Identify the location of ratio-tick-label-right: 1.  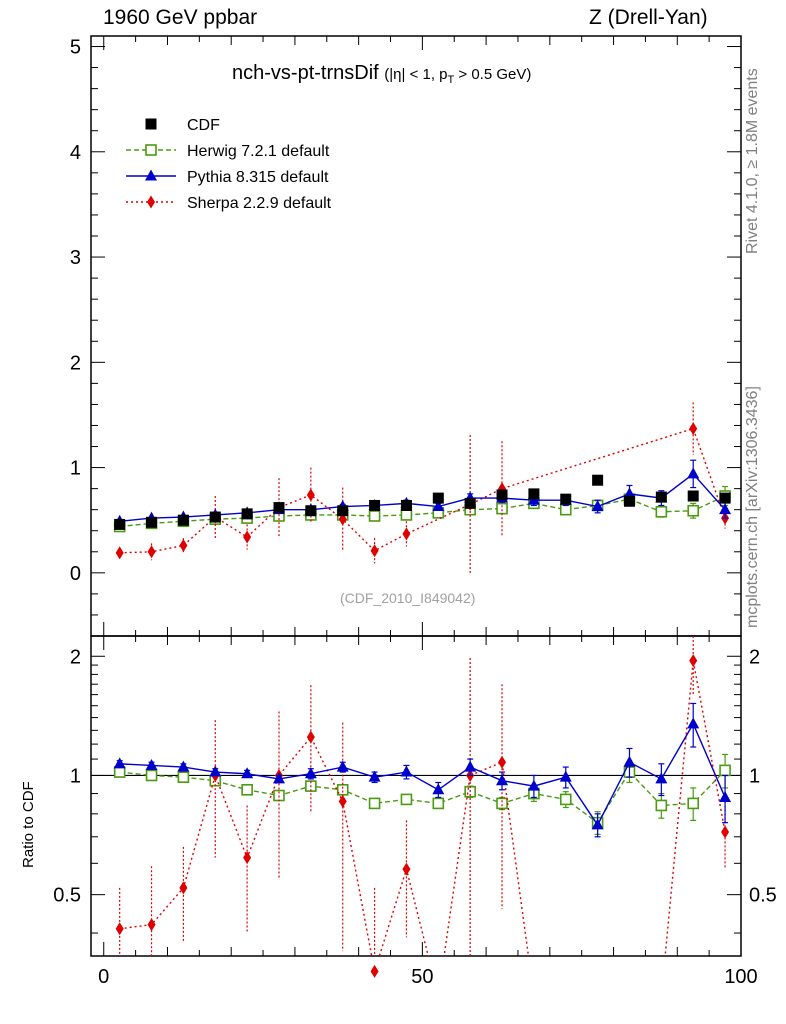
(754, 776).